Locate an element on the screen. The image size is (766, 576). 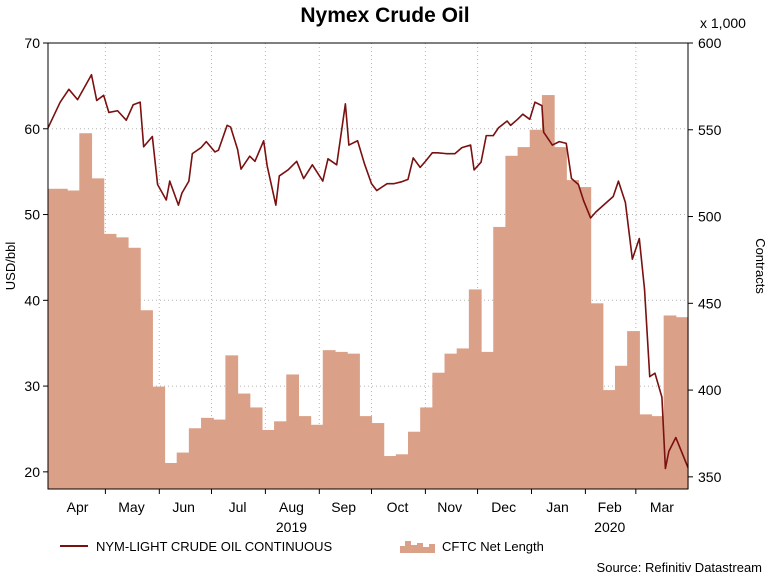
left-tick-label: 50 is located at coordinates (32, 215).